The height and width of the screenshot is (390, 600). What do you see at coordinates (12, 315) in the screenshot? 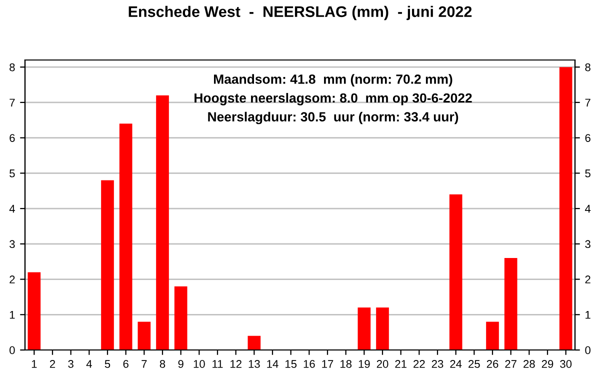
I see `y-tick-label: 1` at bounding box center [12, 315].